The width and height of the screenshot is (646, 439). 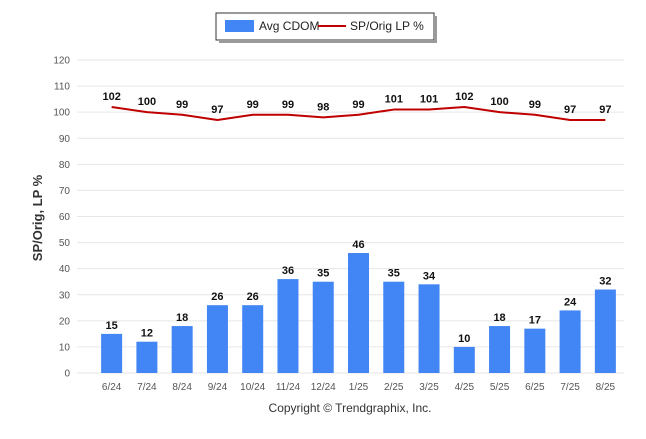 What do you see at coordinates (61, 61) in the screenshot?
I see `y-tick-label: 120` at bounding box center [61, 61].